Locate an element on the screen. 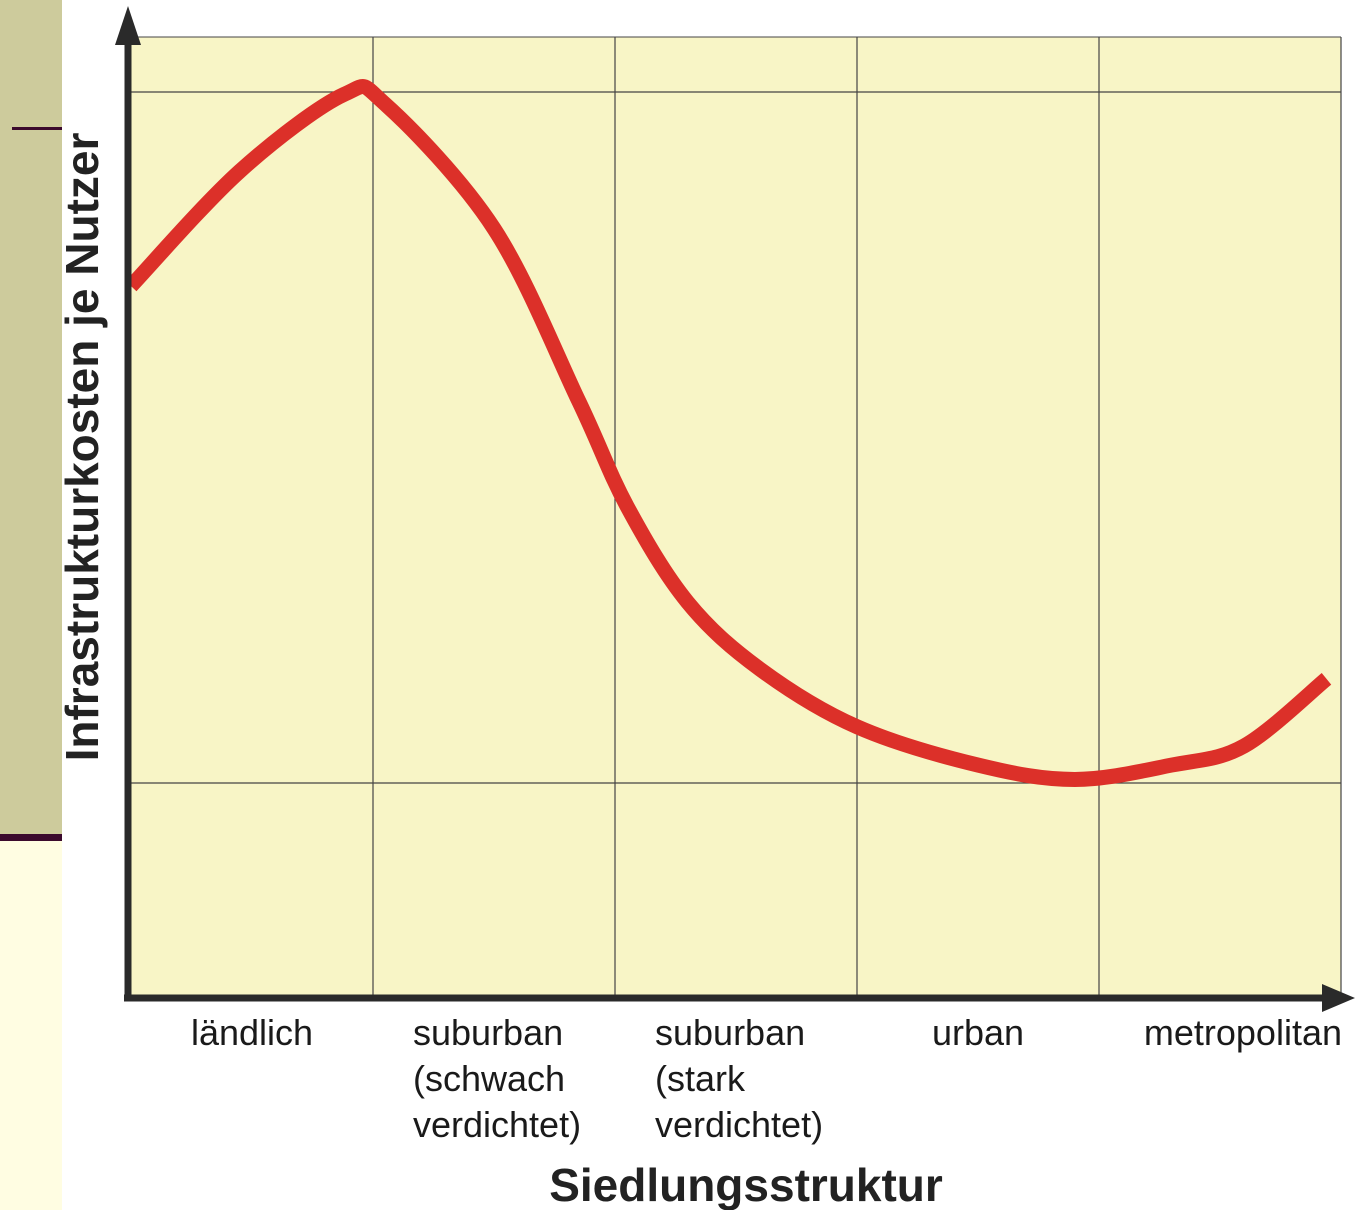 Image resolution: width=1355 pixels, height=1215 pixels. slide-sidebar is located at coordinates (31, 605).